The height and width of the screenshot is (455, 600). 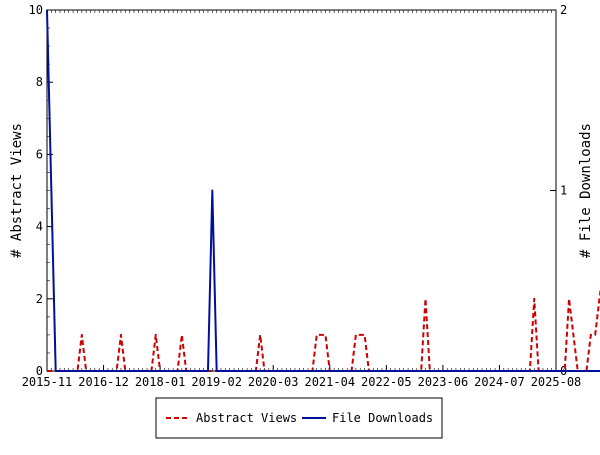 I want to click on x-tick-label: 2019-02, so click(x=216, y=382).